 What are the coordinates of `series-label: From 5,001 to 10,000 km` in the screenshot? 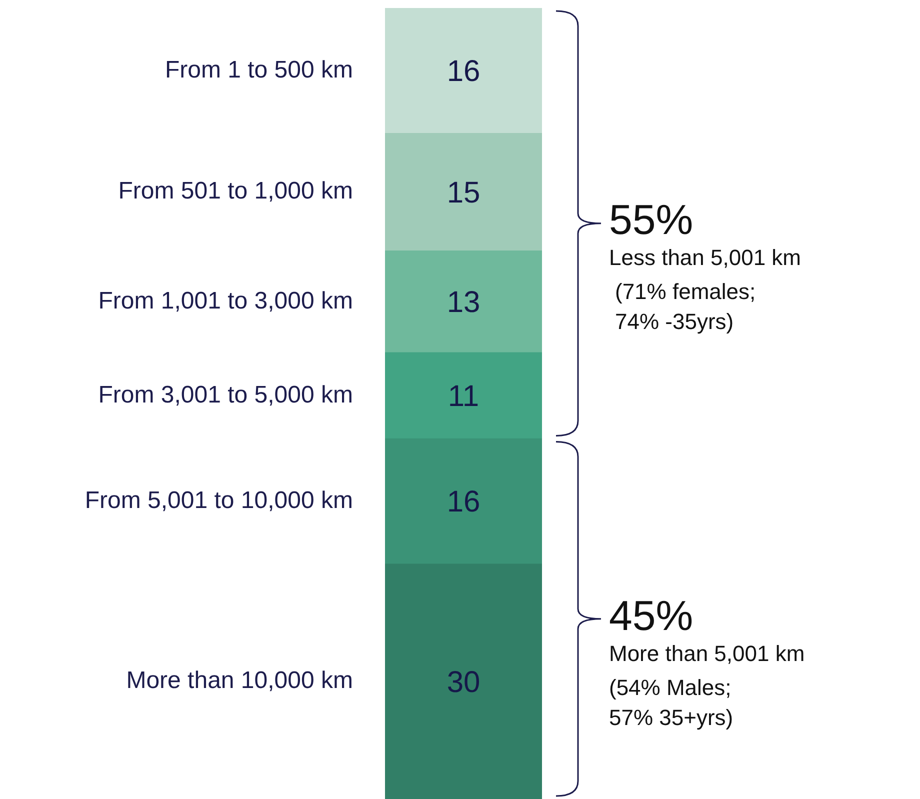 It's located at (218, 500).